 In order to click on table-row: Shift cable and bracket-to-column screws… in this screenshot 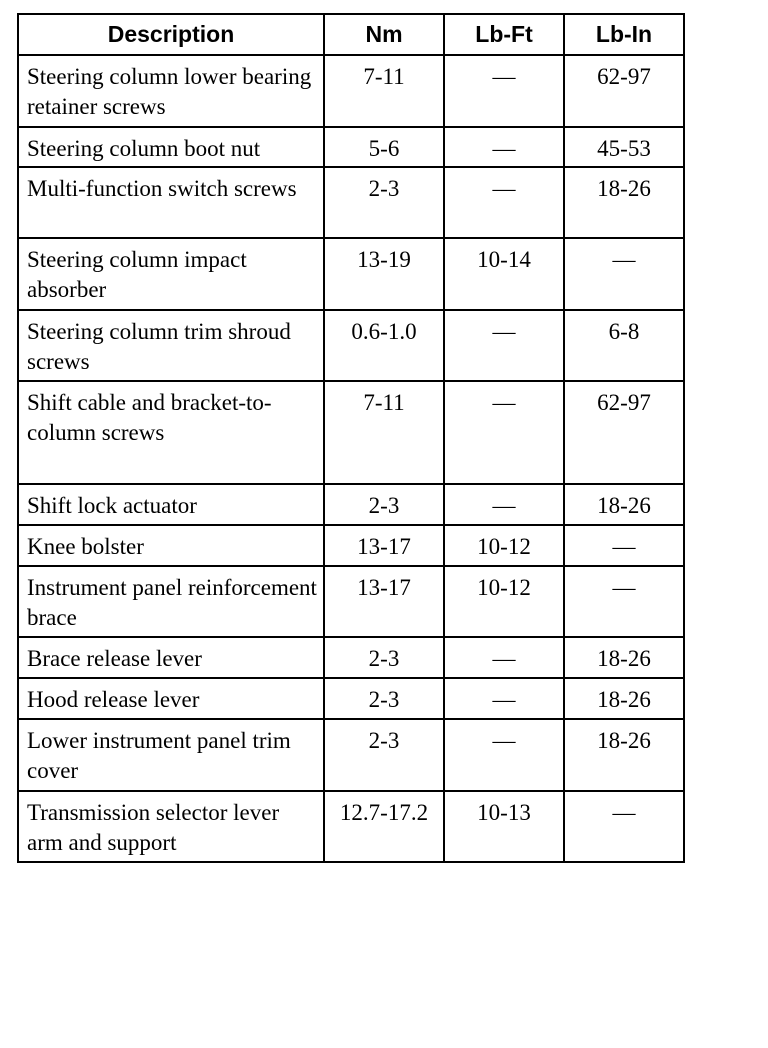, I will do `click(351, 432)`.